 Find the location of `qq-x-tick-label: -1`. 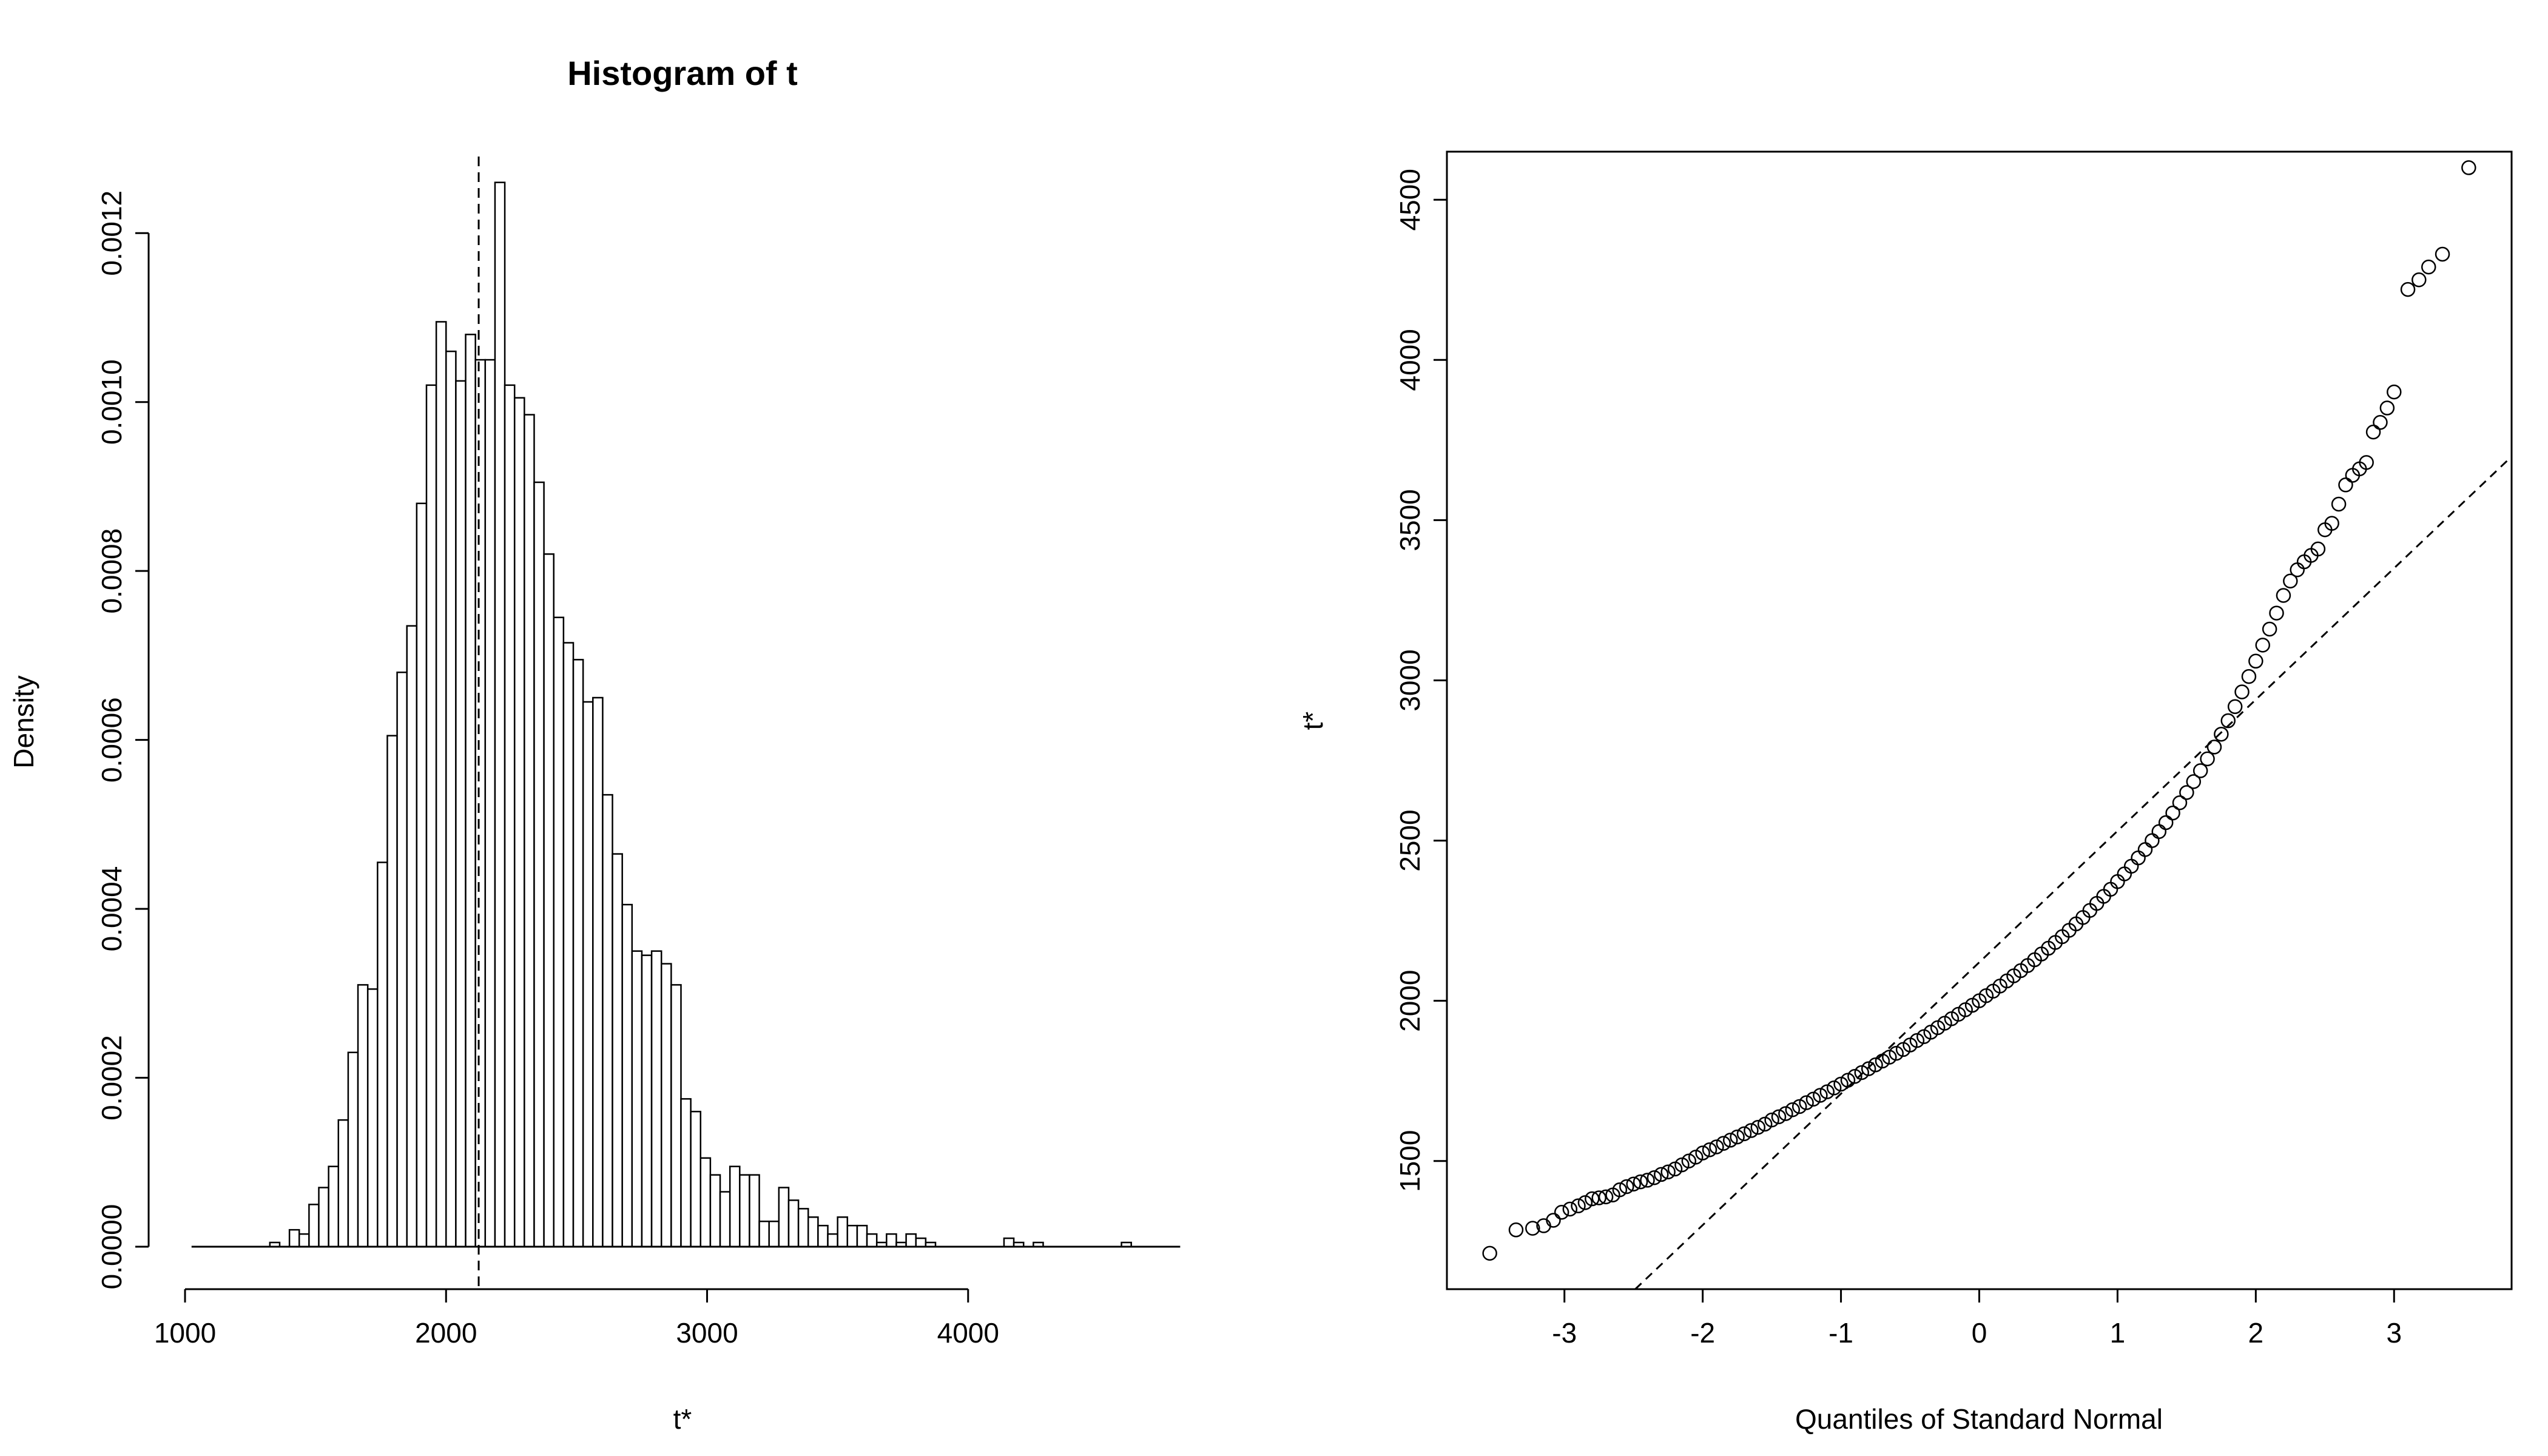

qq-x-tick-label: -1 is located at coordinates (1840, 1333).